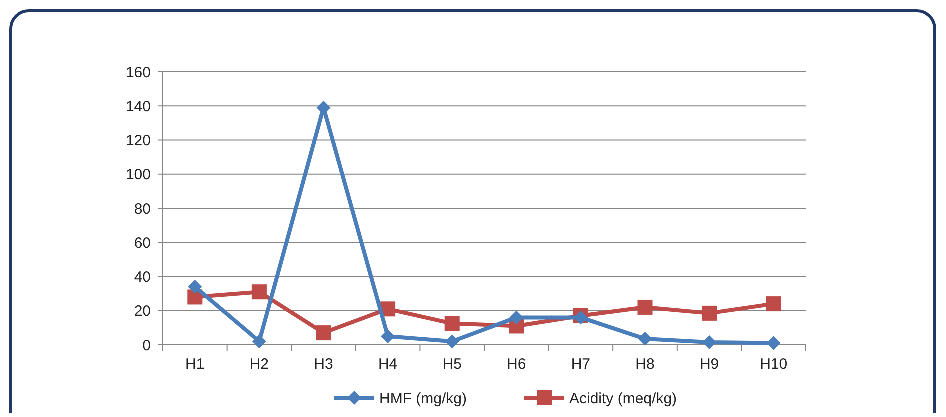 The height and width of the screenshot is (417, 946). What do you see at coordinates (142, 311) in the screenshot?
I see `y-tick-label: 20` at bounding box center [142, 311].